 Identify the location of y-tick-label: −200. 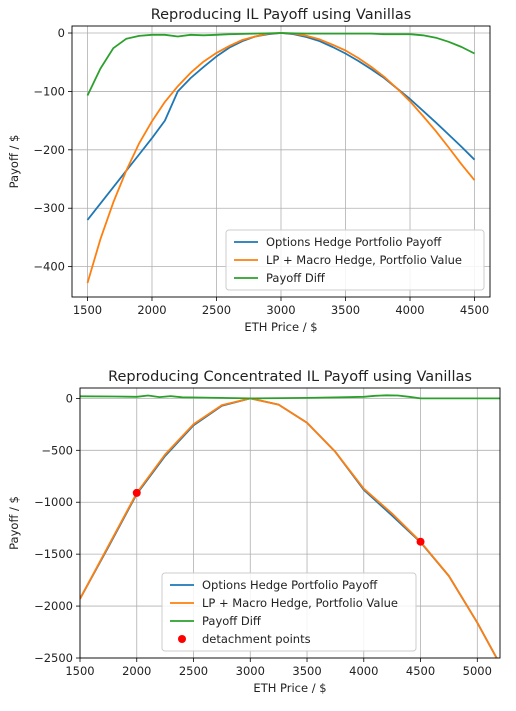
(49, 150).